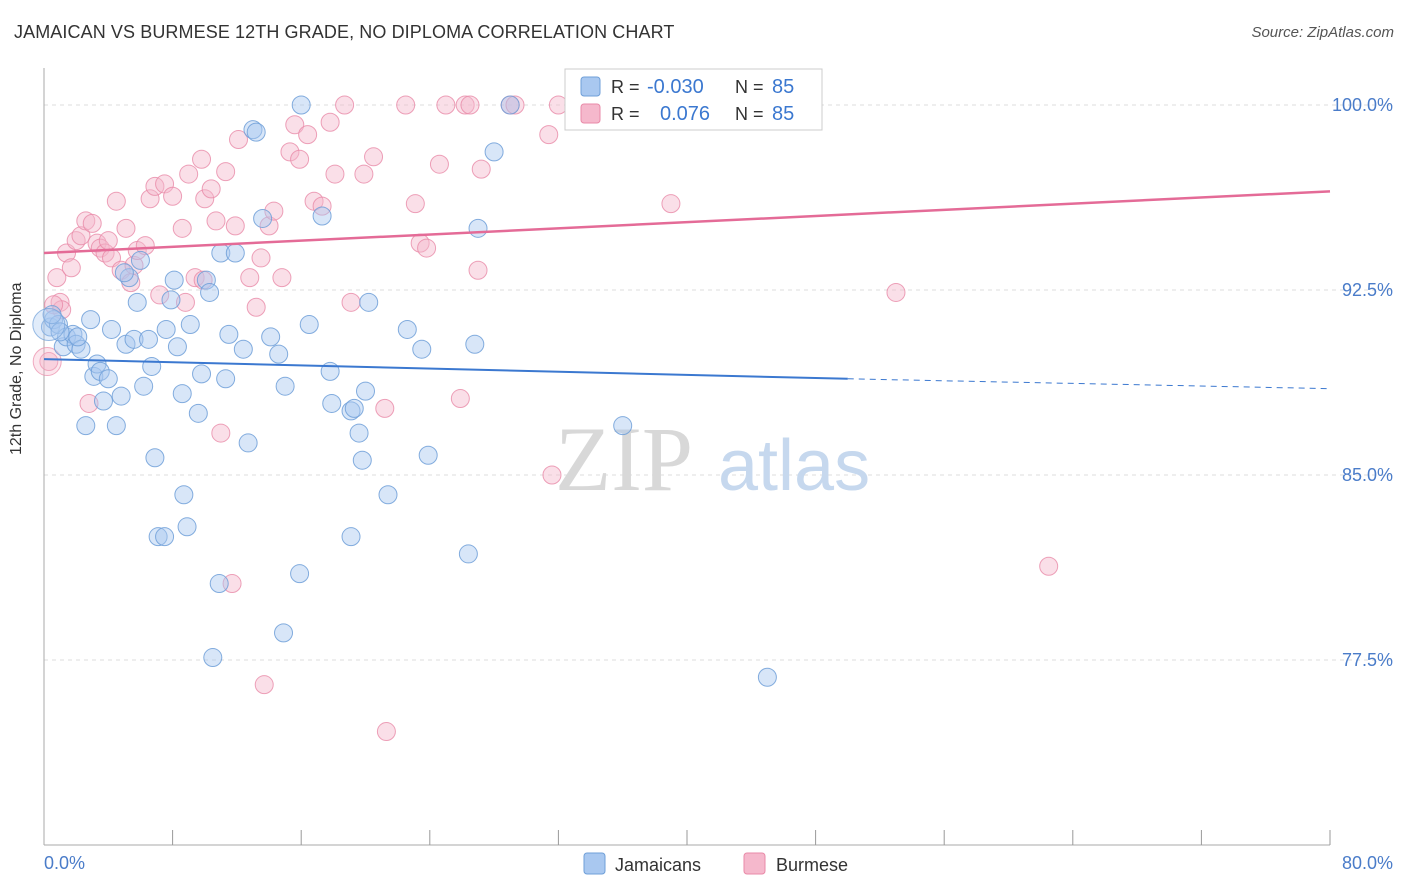  Describe the element at coordinates (685, 114) in the screenshot. I see `legend-r-value-2: 0.076` at that location.